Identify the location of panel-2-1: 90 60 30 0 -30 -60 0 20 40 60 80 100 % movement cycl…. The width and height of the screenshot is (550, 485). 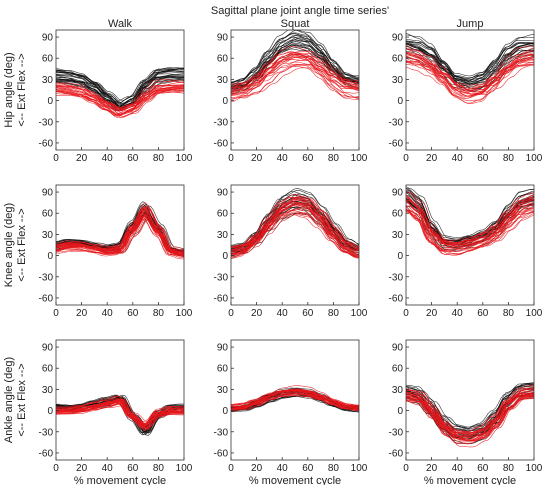
(291, 412).